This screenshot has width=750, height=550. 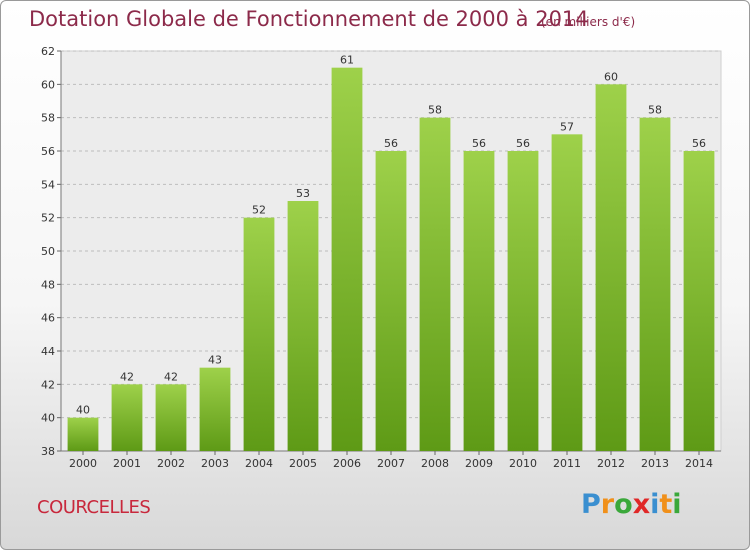 What do you see at coordinates (83, 463) in the screenshot?
I see `x-tick-label: 2000` at bounding box center [83, 463].